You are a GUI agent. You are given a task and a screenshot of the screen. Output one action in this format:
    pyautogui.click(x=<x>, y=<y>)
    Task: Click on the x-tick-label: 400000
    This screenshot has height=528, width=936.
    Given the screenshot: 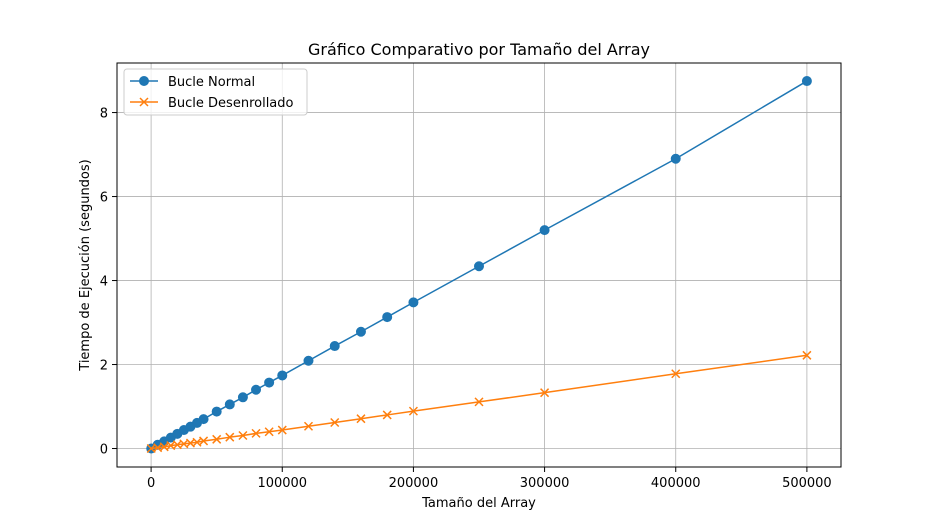 What is the action you would take?
    pyautogui.click(x=676, y=483)
    